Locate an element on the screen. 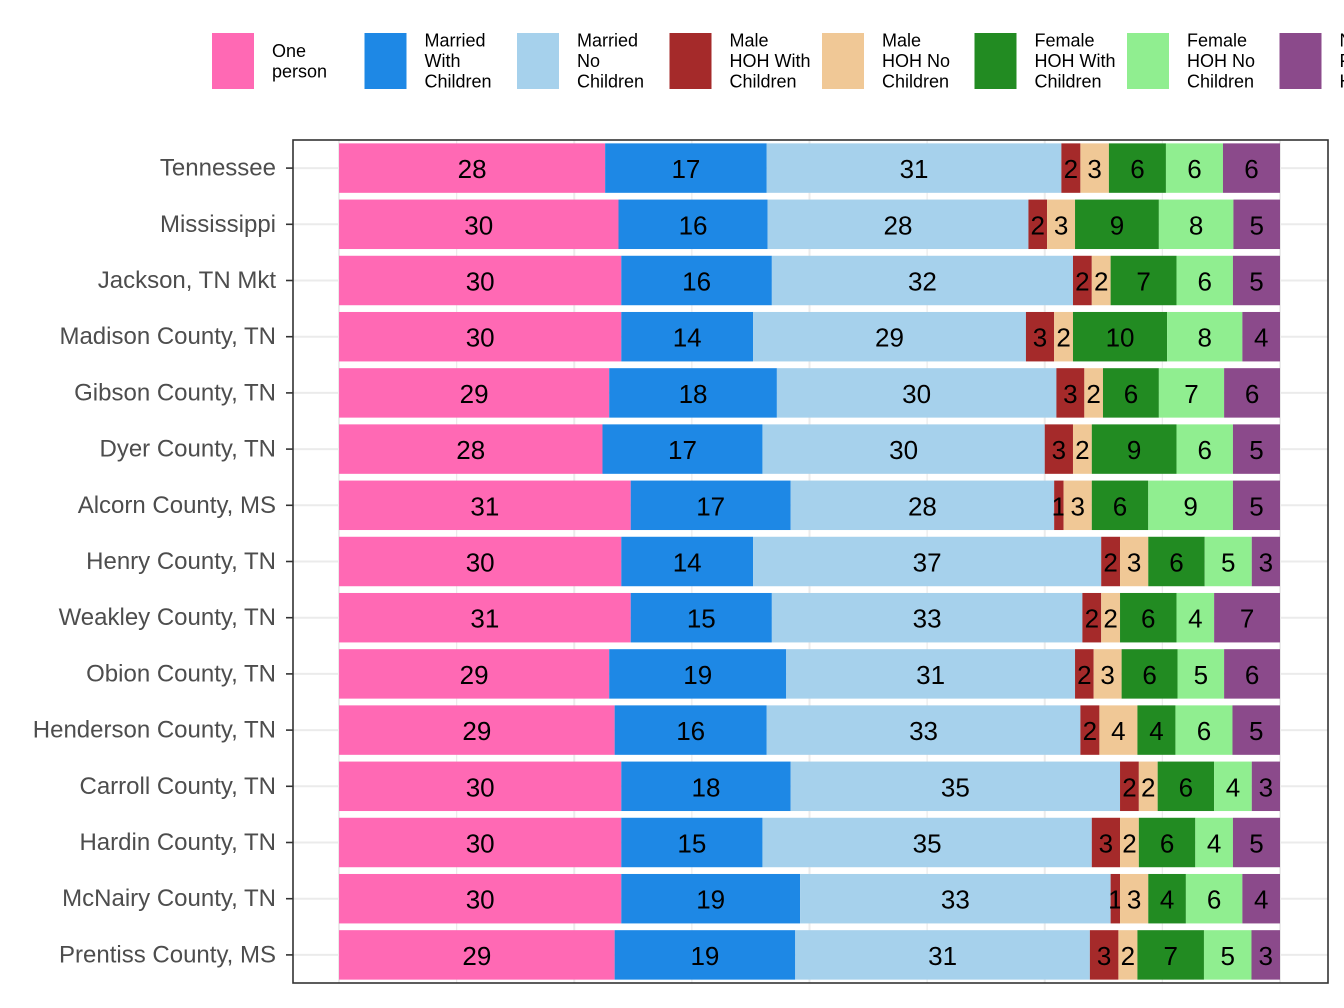  legend-label: Married is located at coordinates (607, 41).